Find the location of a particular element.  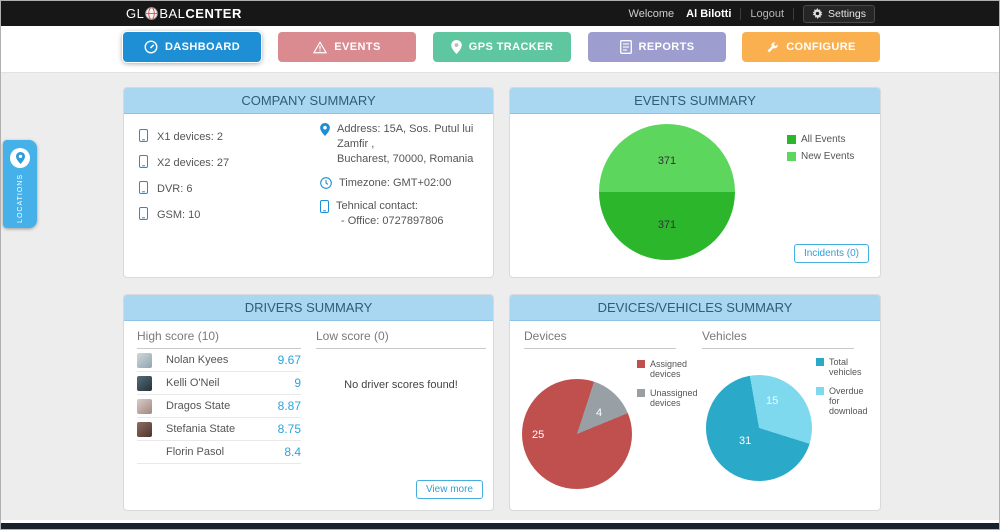

tab-events: EVENTS is located at coordinates (347, 47).